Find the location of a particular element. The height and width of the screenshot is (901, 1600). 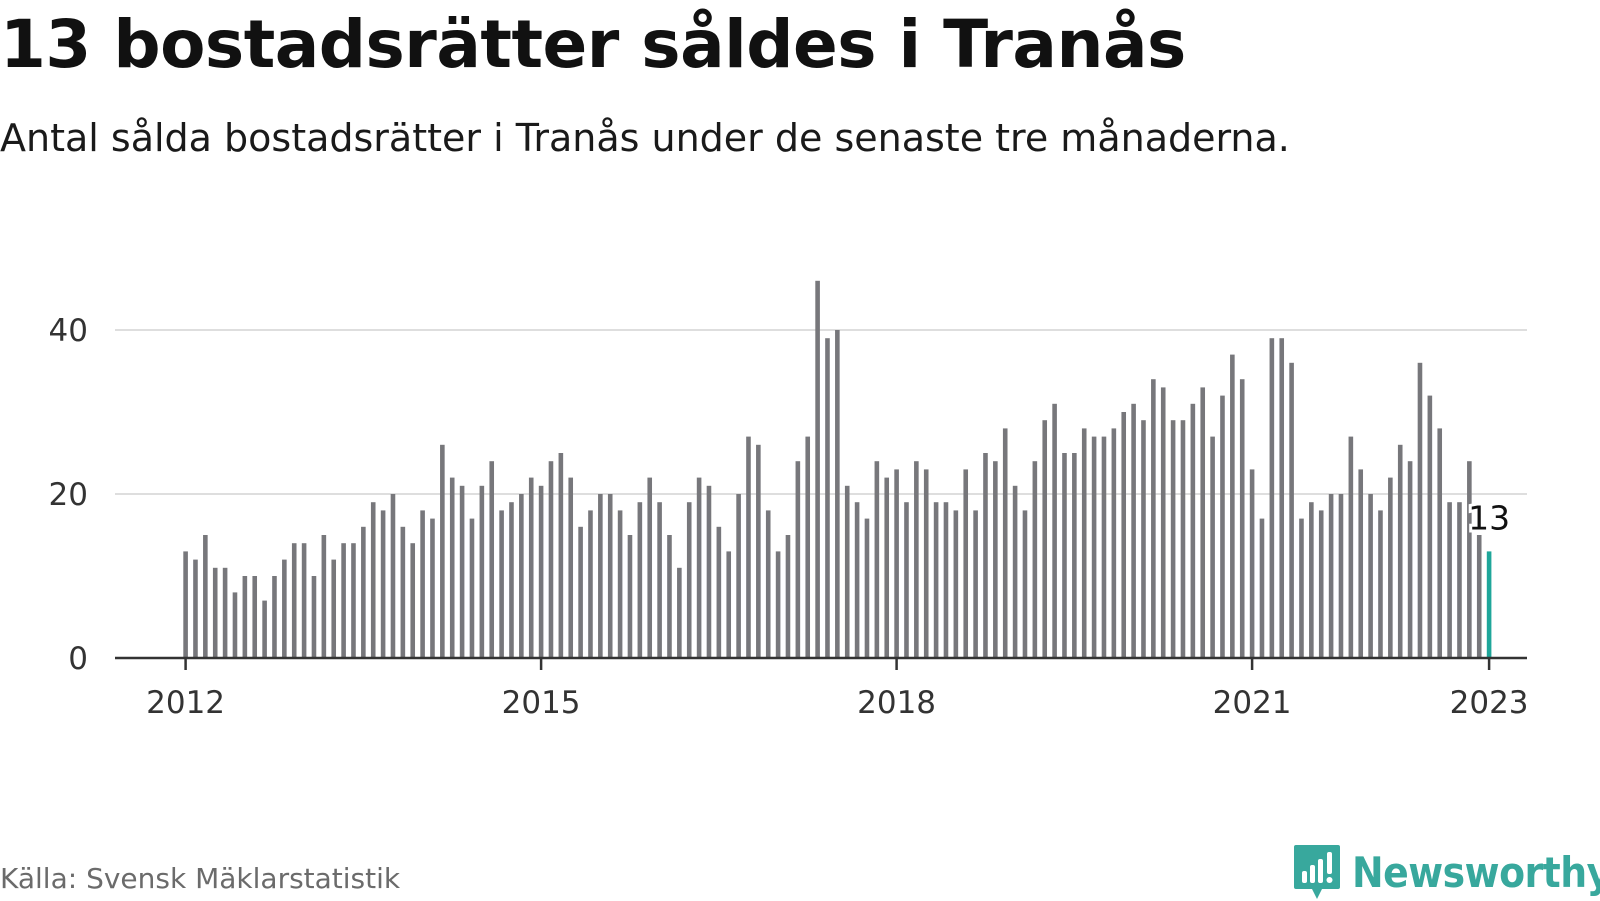

page-title: 13 bostadsrätter såldes i Tranås is located at coordinates (593, 44).